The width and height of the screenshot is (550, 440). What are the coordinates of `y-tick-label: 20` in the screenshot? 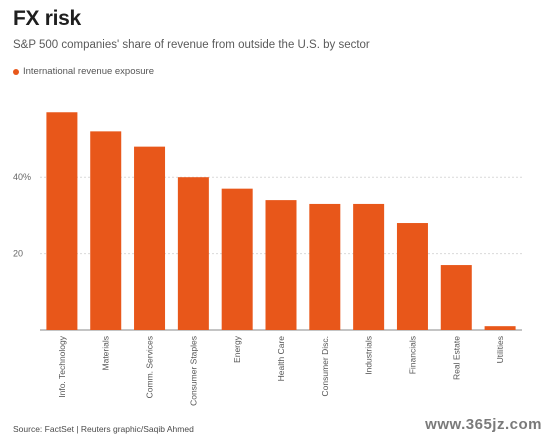 It's located at (18, 254).